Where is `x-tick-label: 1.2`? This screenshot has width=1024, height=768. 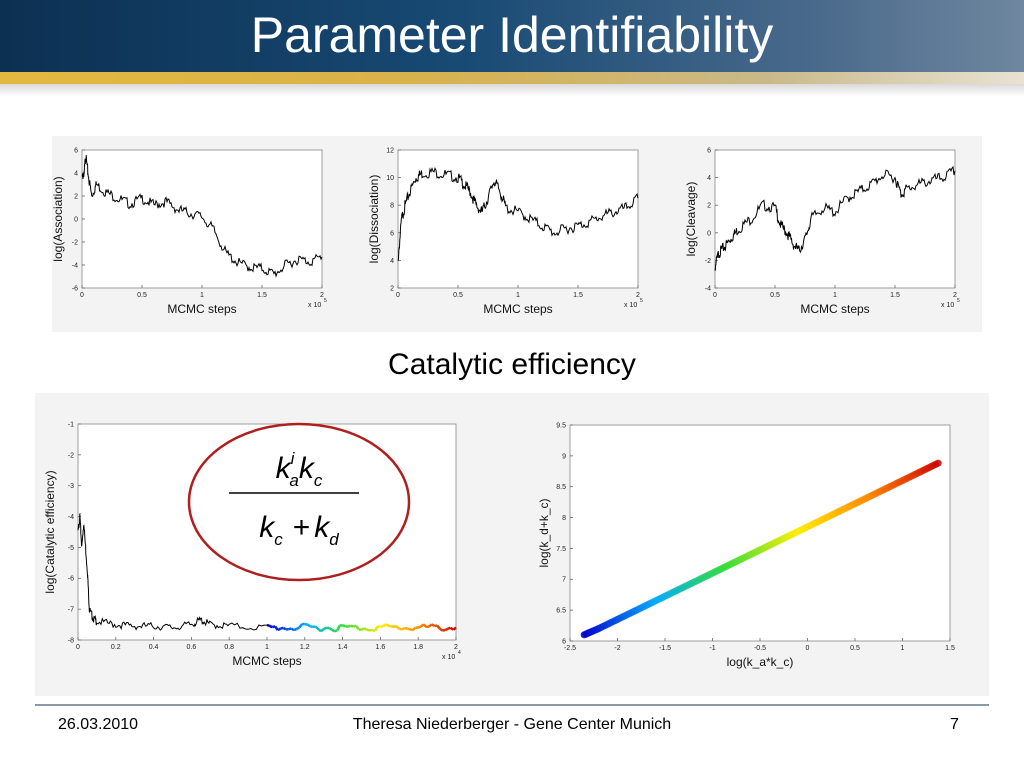 x-tick-label: 1.2 is located at coordinates (305, 647).